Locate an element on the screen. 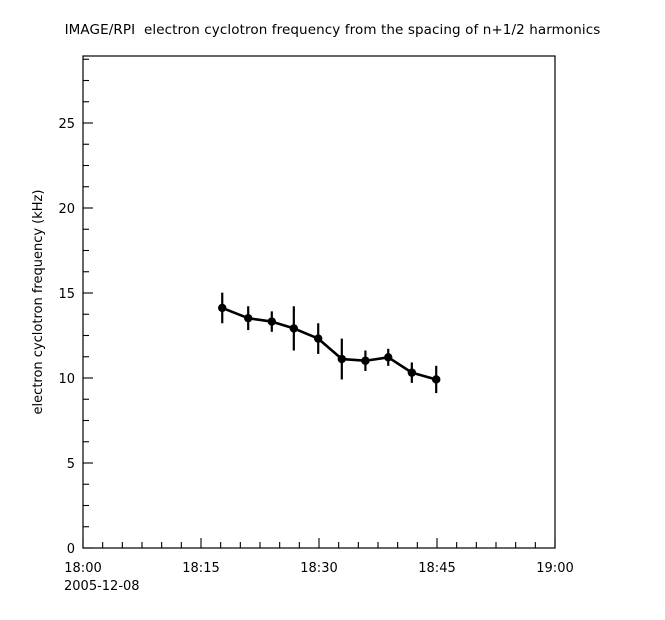 This screenshot has width=665, height=620. x-axis-minor-ticks is located at coordinates (319, 545).